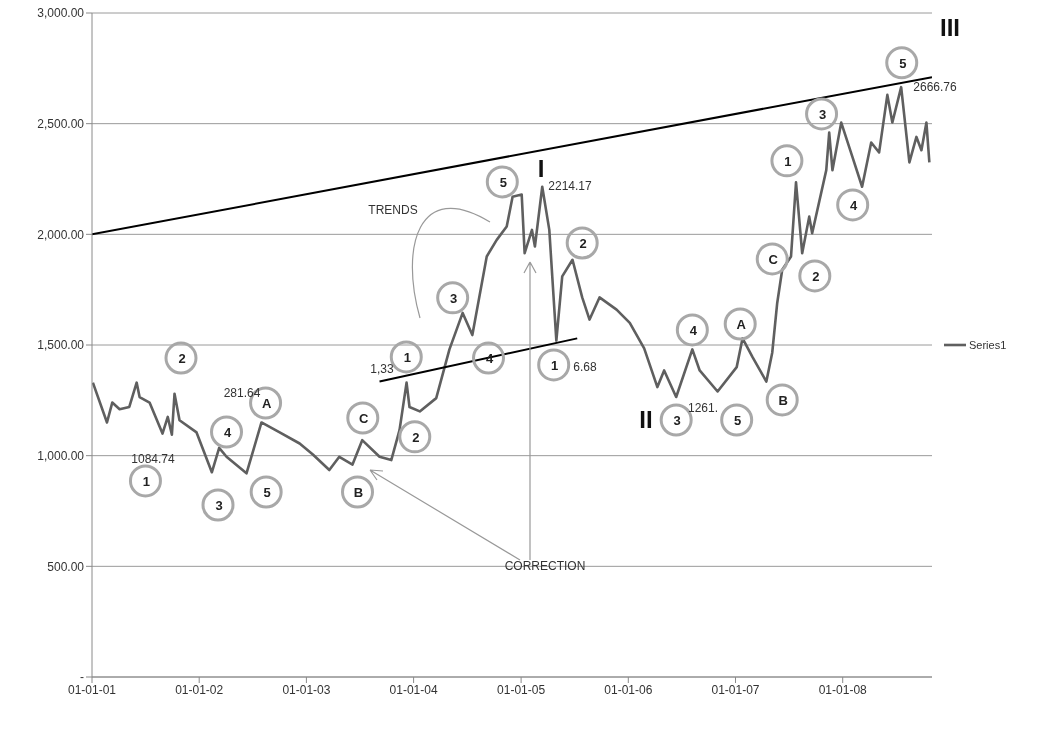 The height and width of the screenshot is (735, 1050). I want to click on annotation: 281.64, so click(242, 393).